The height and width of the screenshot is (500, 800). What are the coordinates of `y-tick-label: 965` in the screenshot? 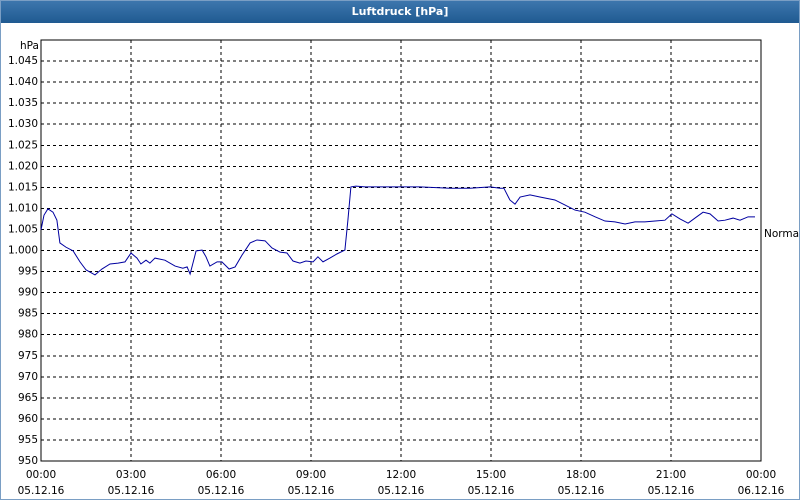 It's located at (28, 398).